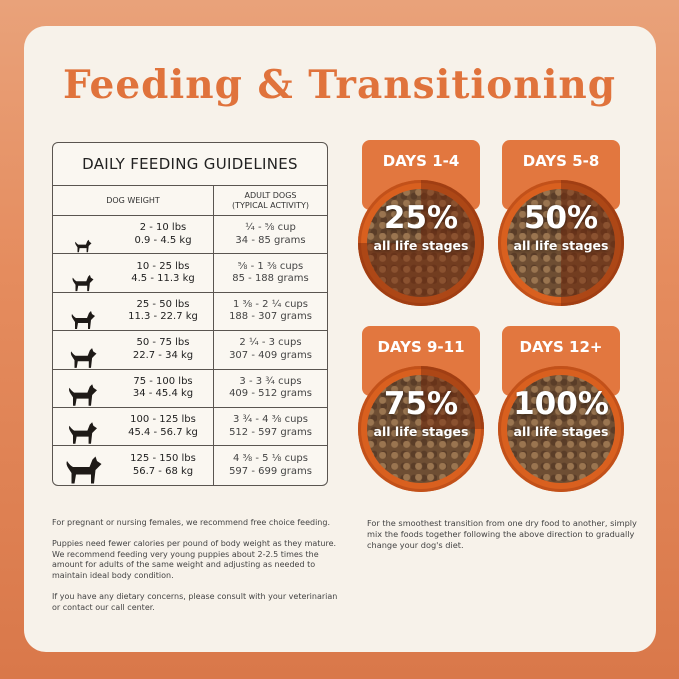 The width and height of the screenshot is (679, 679). Describe the element at coordinates (270, 266) in the screenshot. I see `amount-cups: ⅝ - 1 ⅜ cups` at that location.